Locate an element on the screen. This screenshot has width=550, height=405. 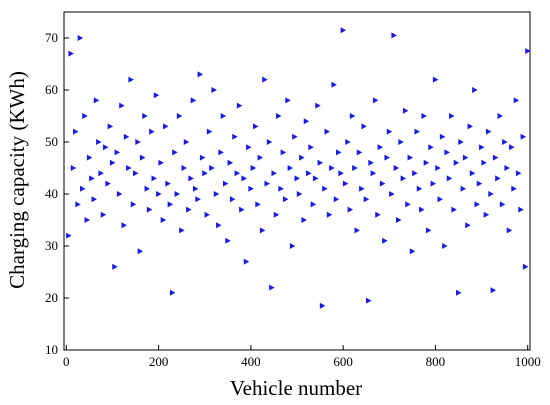
x-tick-label: 1000 is located at coordinates (528, 361).